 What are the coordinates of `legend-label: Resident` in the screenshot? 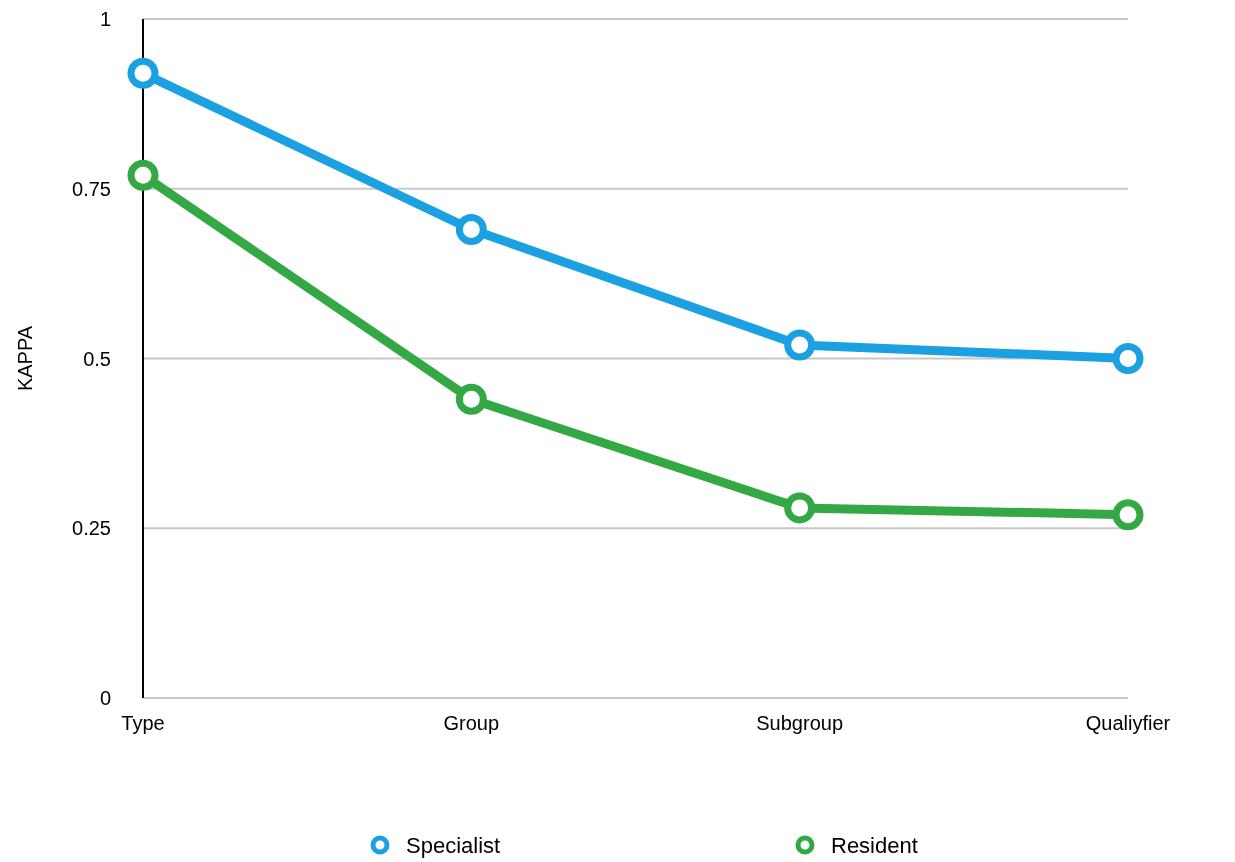 It's located at (874, 845).